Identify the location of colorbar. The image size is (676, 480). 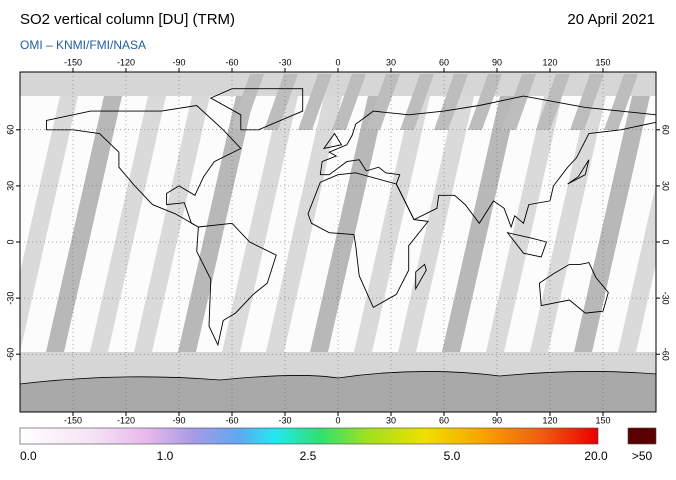
(309, 436).